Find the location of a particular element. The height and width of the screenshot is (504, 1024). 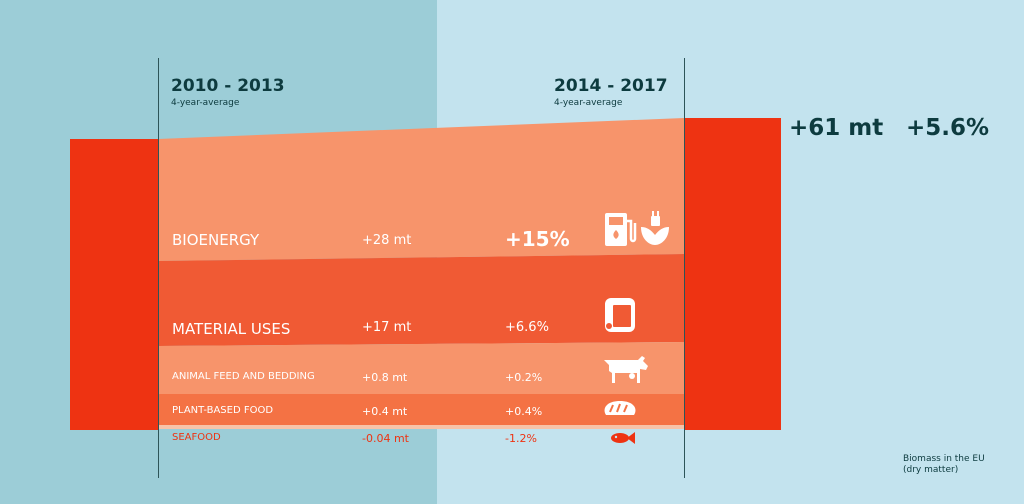

category-label: PLANT-BASED FOOD is located at coordinates (223, 410).